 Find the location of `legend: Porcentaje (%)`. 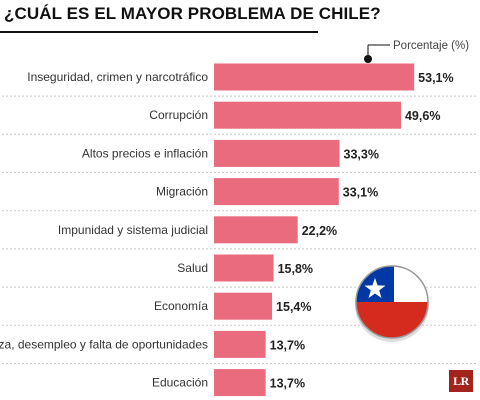

legend: Porcentaje (%) is located at coordinates (416, 51).